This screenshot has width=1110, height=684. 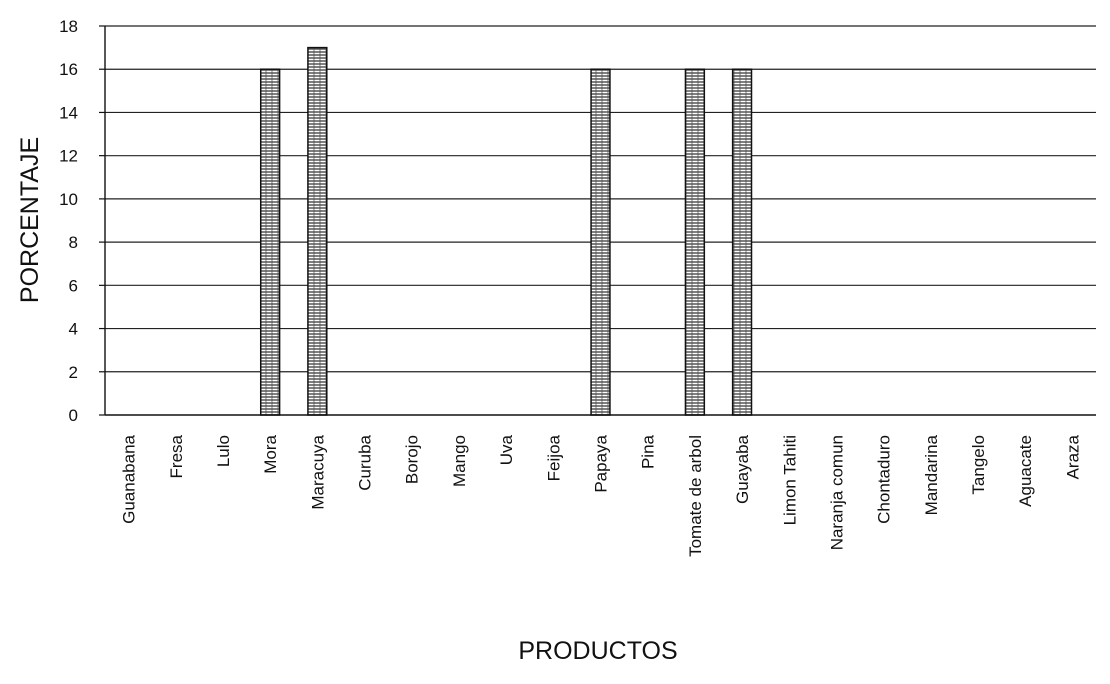 What do you see at coordinates (742, 242) in the screenshot?
I see `bar-guayaba` at bounding box center [742, 242].